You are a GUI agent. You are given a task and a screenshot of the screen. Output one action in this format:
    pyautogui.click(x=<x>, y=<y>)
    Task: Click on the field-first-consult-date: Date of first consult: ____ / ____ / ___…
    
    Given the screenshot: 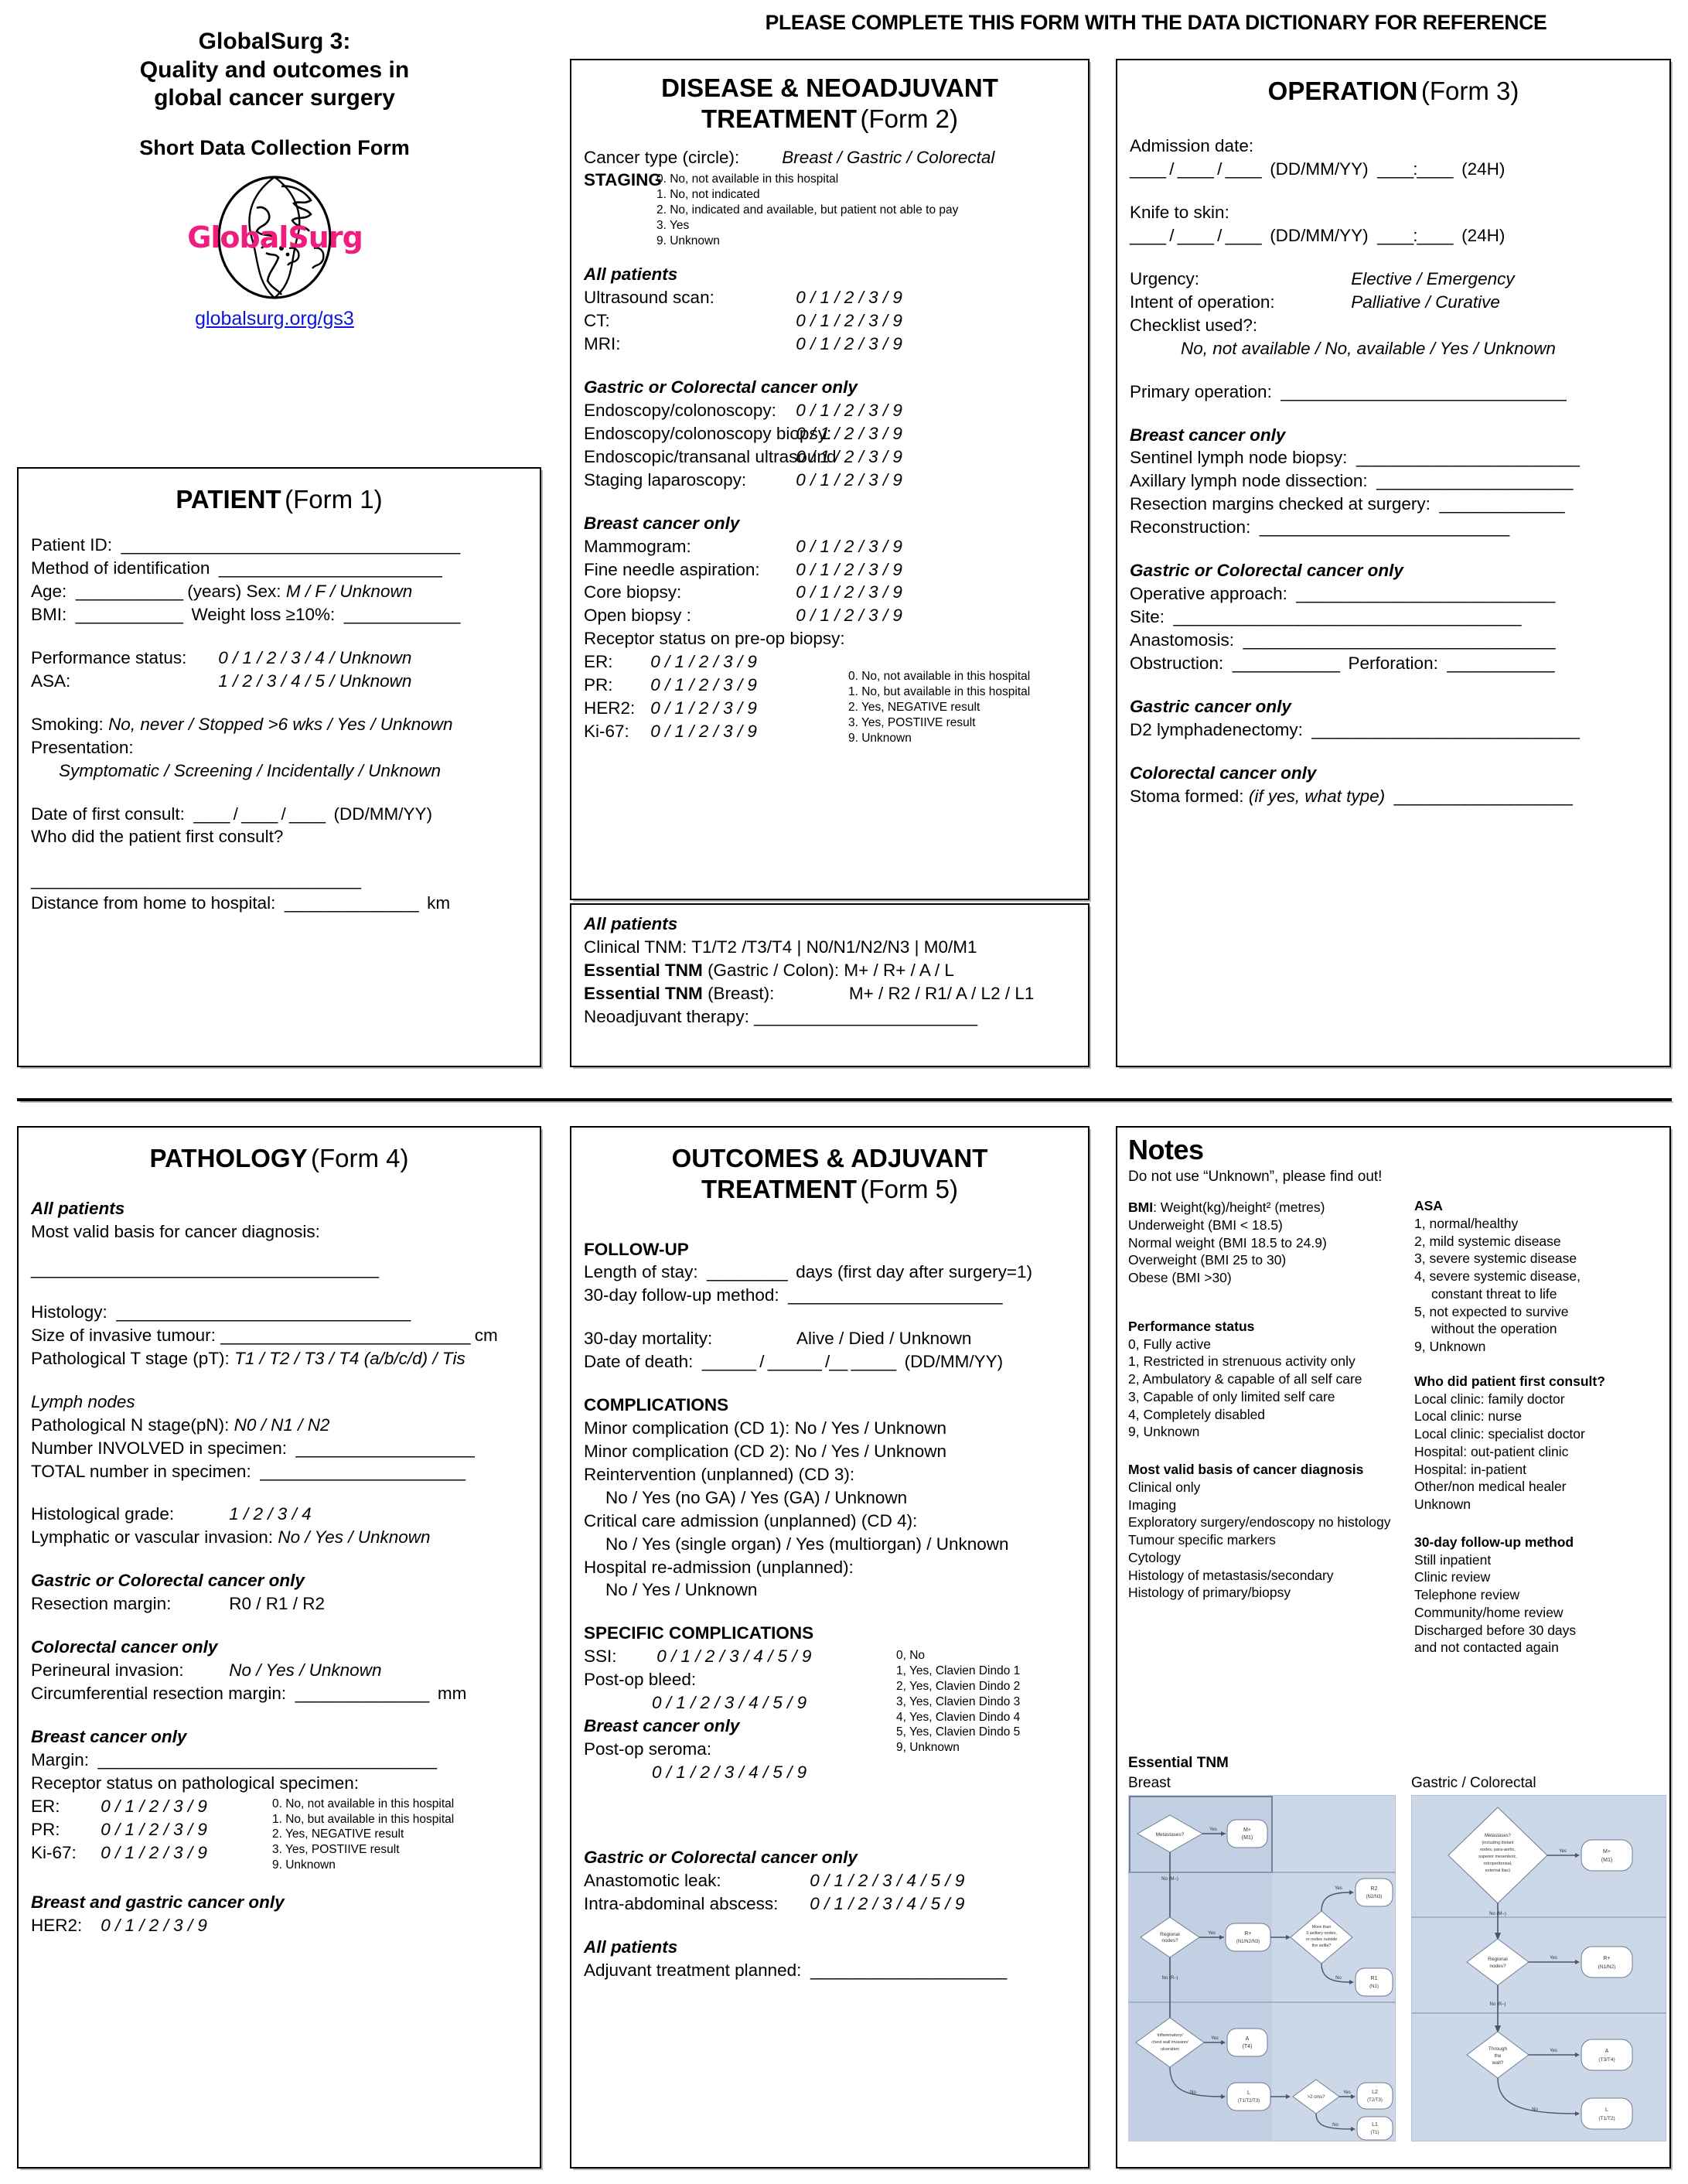 What is the action you would take?
    pyautogui.click(x=279, y=815)
    